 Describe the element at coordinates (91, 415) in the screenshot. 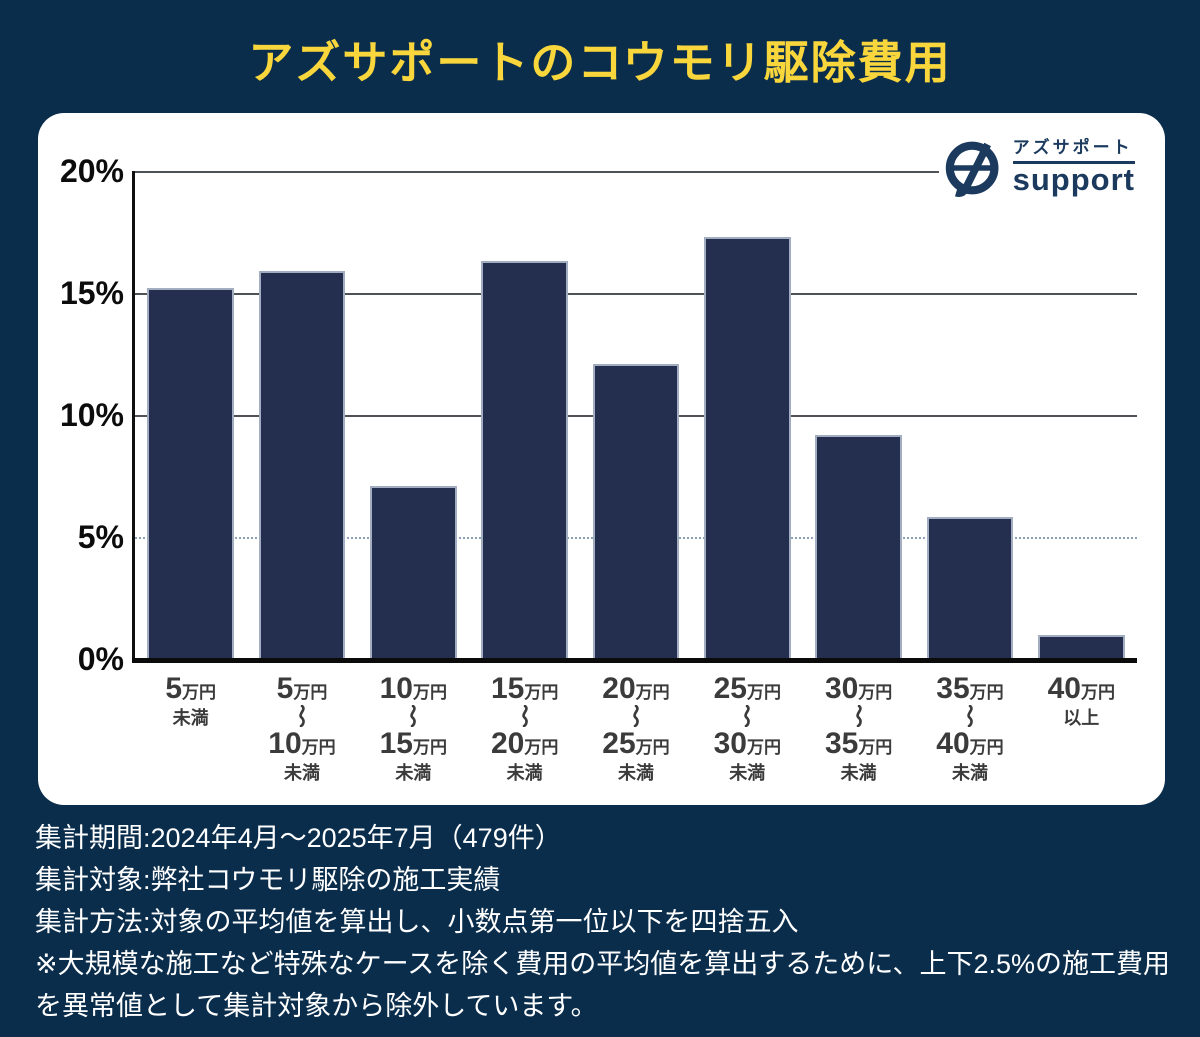

I see `y-tick-label: 10%` at that location.